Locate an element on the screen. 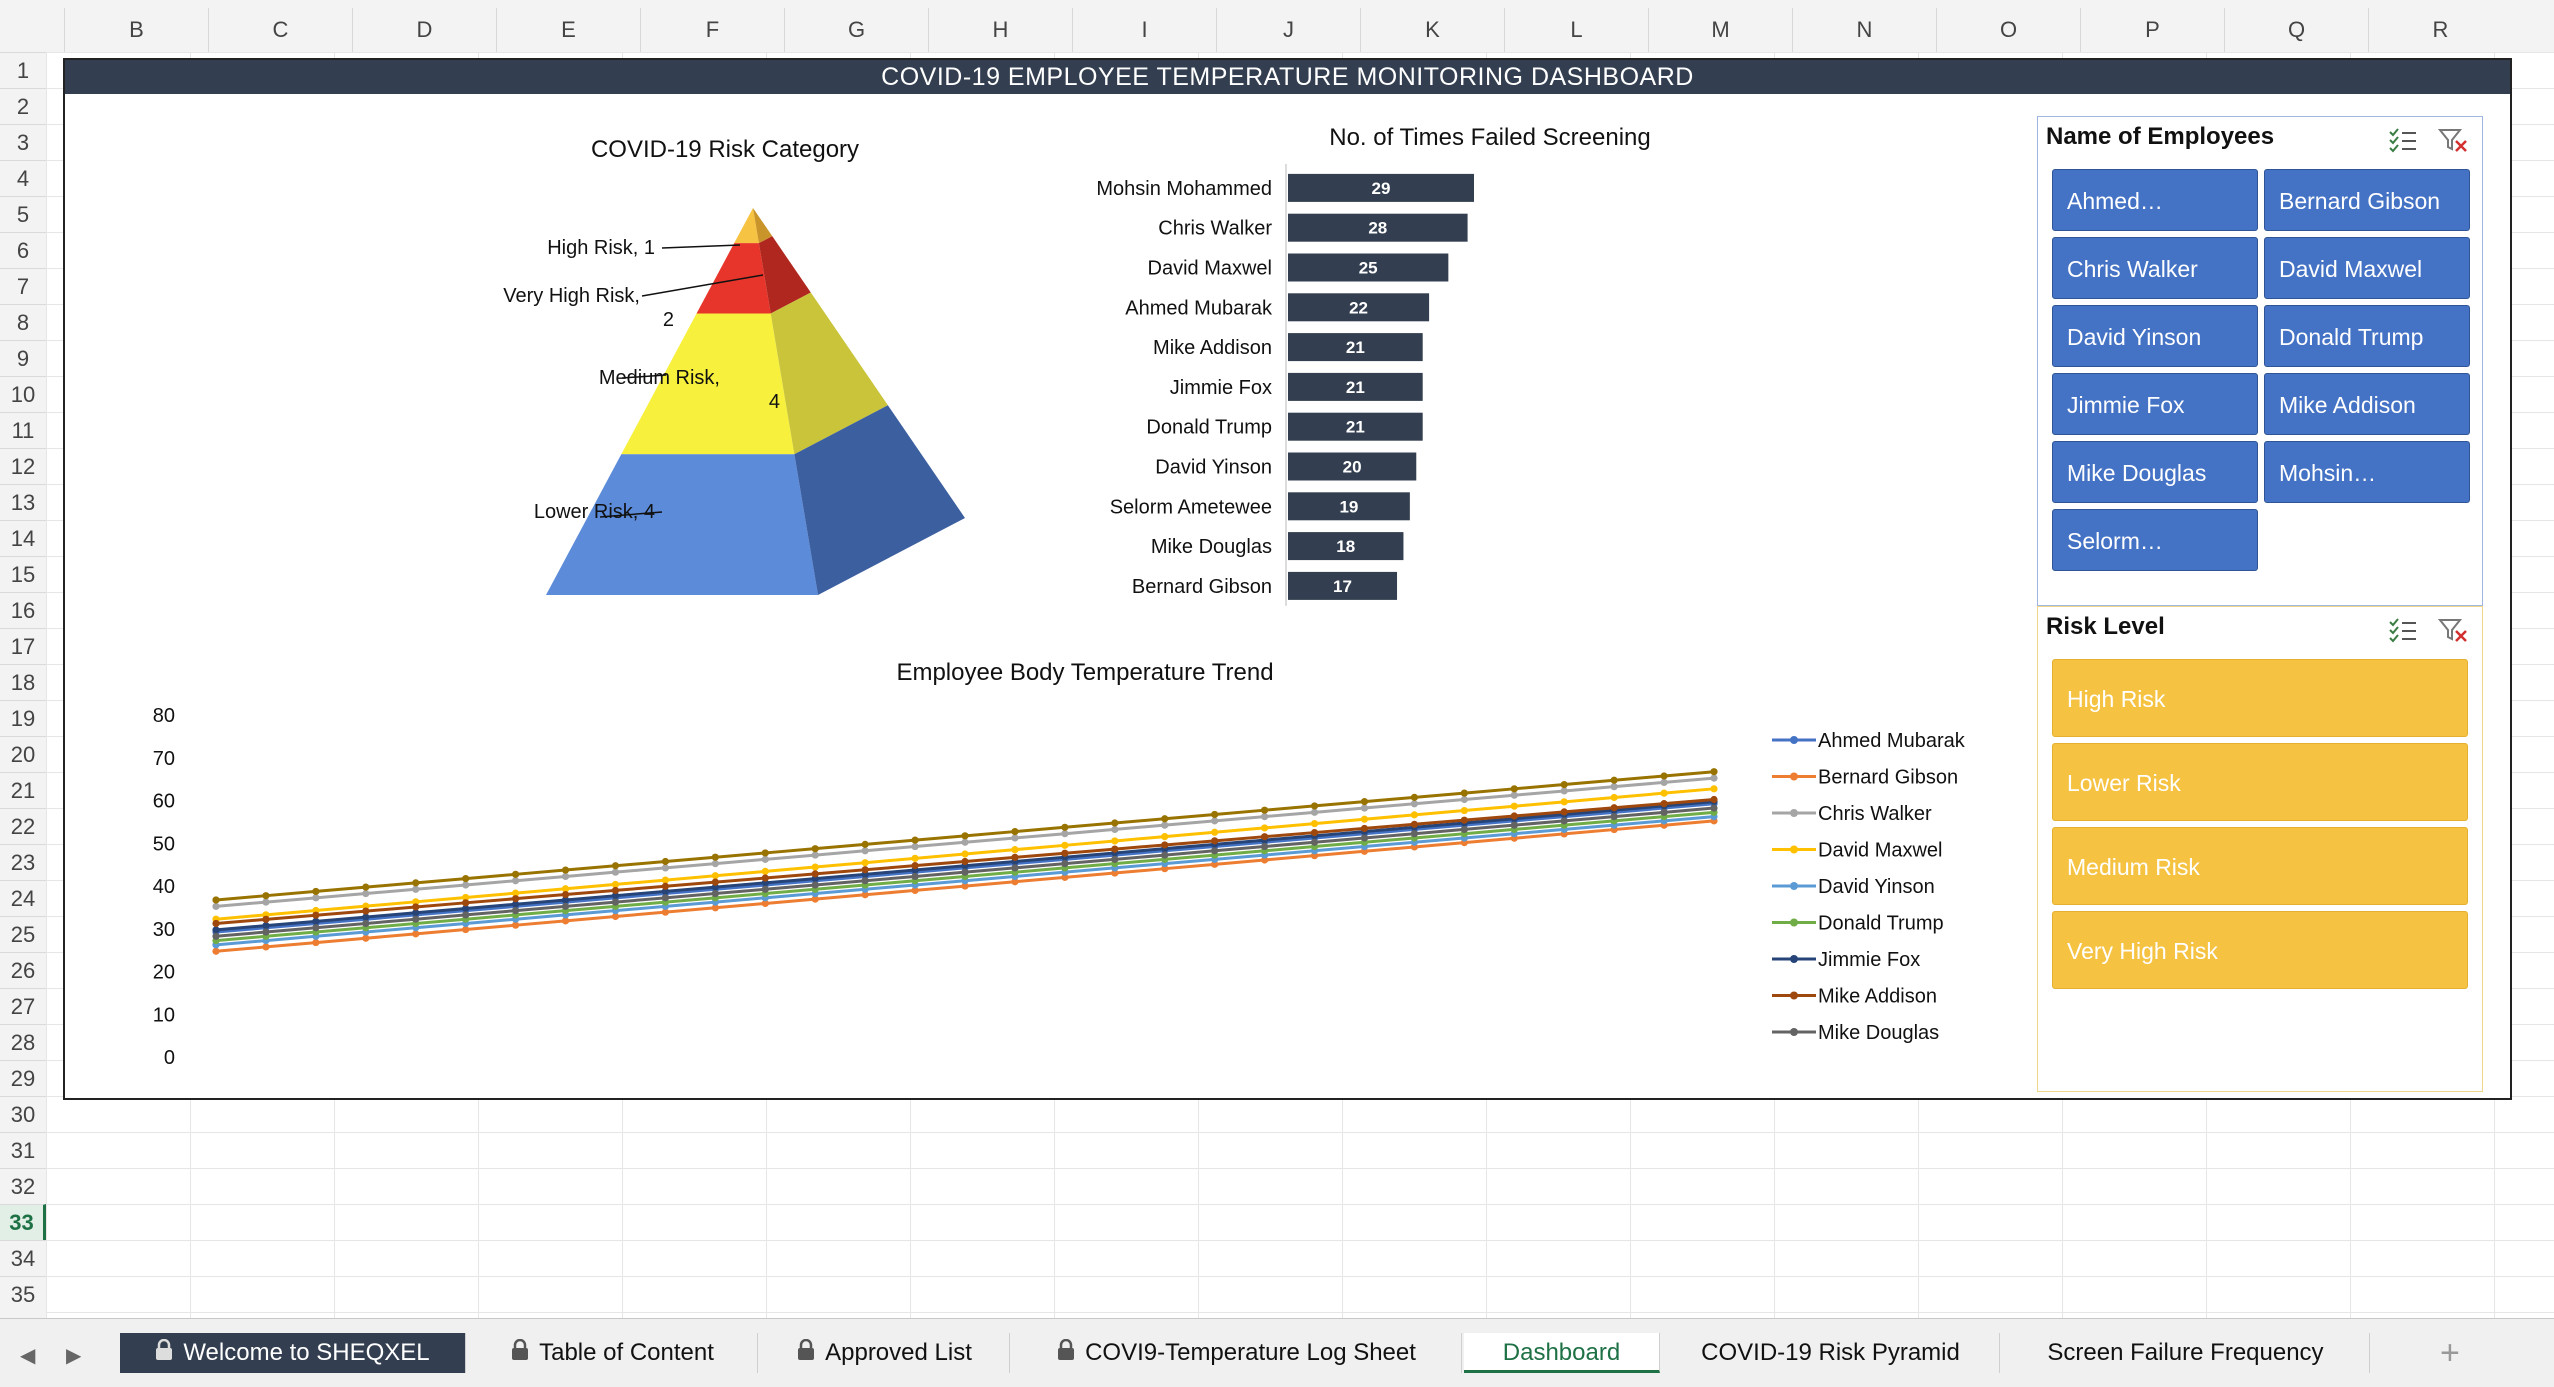  sheet-tab: Screen Failure Frequency is located at coordinates (2186, 1353).